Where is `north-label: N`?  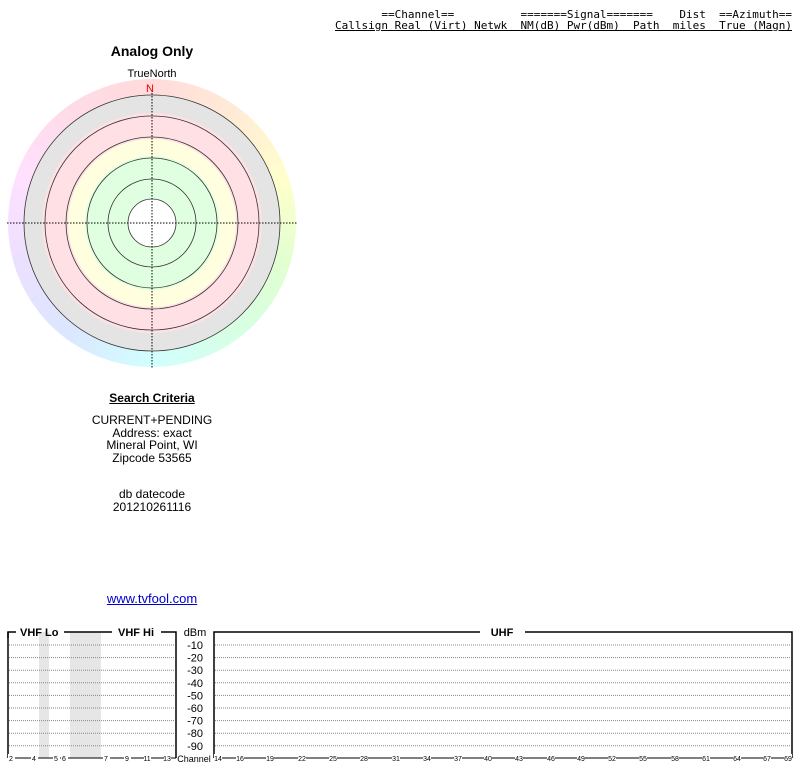 north-label: N is located at coordinates (150, 89).